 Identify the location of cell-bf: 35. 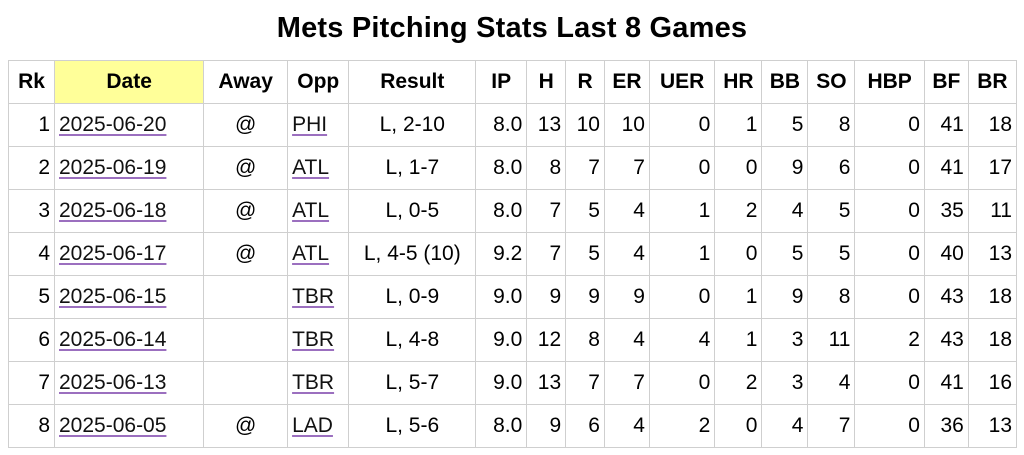
(946, 211).